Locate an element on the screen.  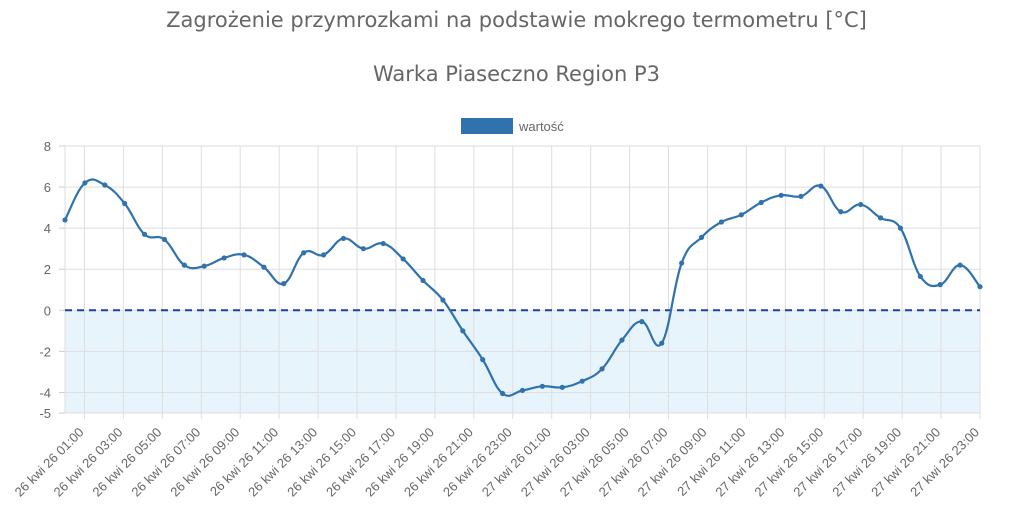
x-tick-label: 27 kwi 26 23:00 is located at coordinates (944, 462).